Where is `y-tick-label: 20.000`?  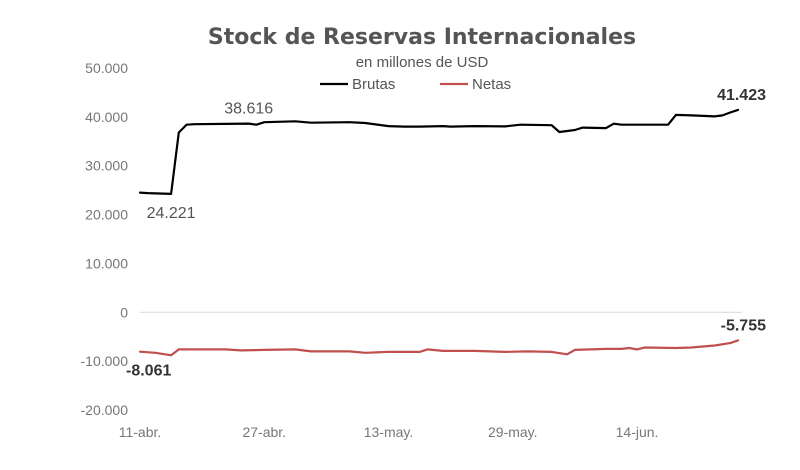 y-tick-label: 20.000 is located at coordinates (106, 215).